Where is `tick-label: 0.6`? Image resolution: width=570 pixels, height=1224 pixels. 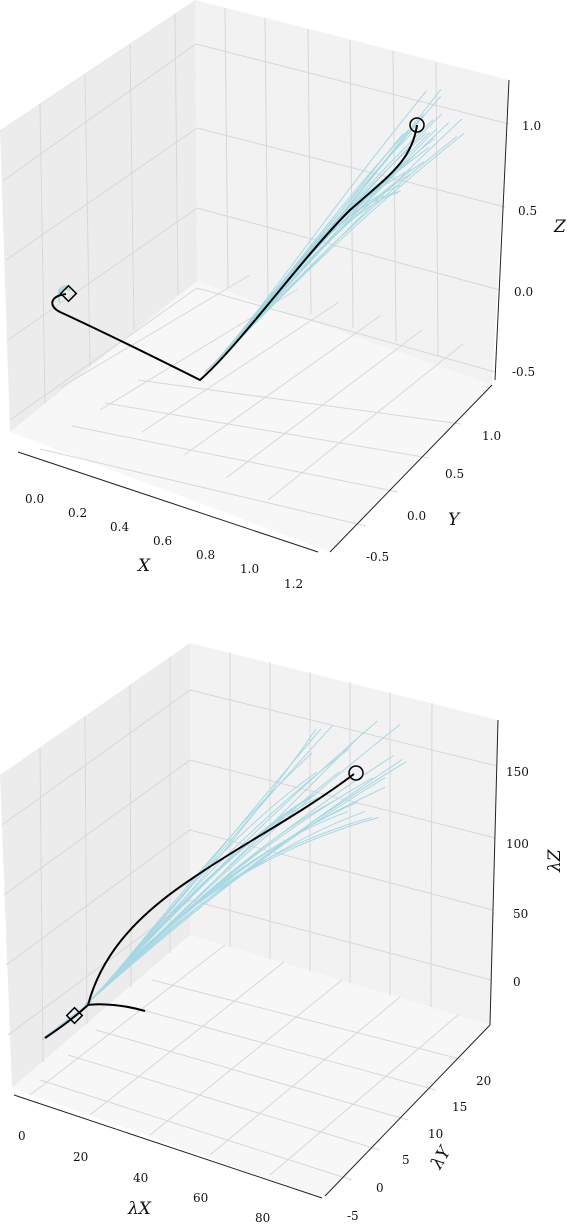 tick-label: 0.6 is located at coordinates (162, 541).